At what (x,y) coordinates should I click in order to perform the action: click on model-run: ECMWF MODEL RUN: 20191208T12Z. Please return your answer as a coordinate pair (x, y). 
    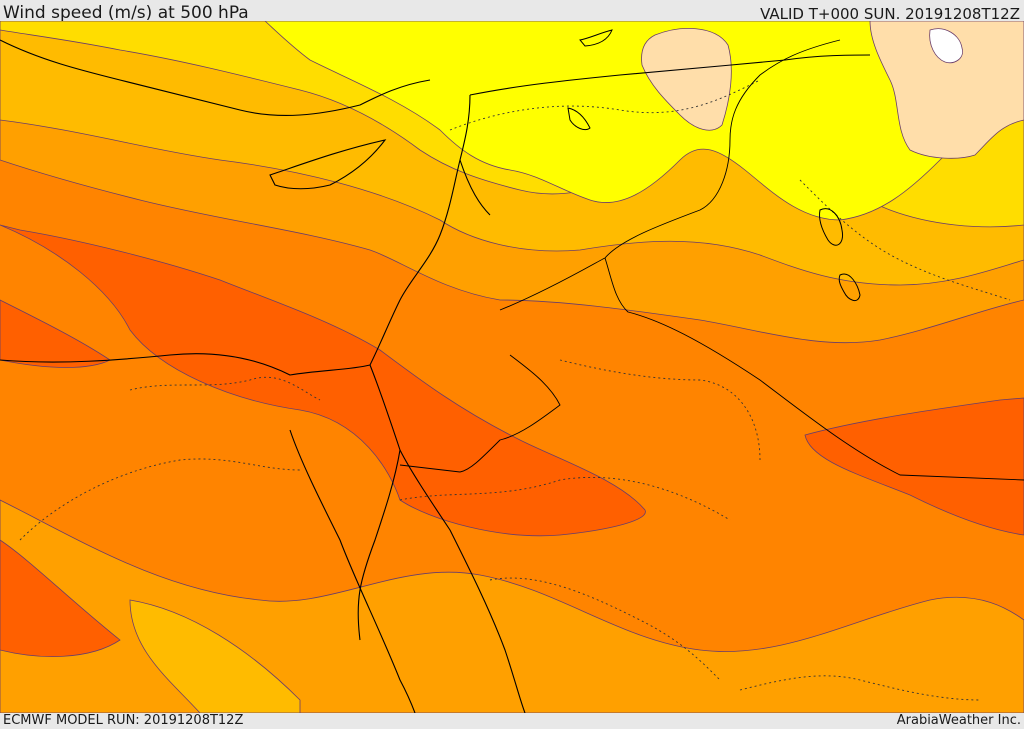
    Looking at the image, I should click on (123, 720).